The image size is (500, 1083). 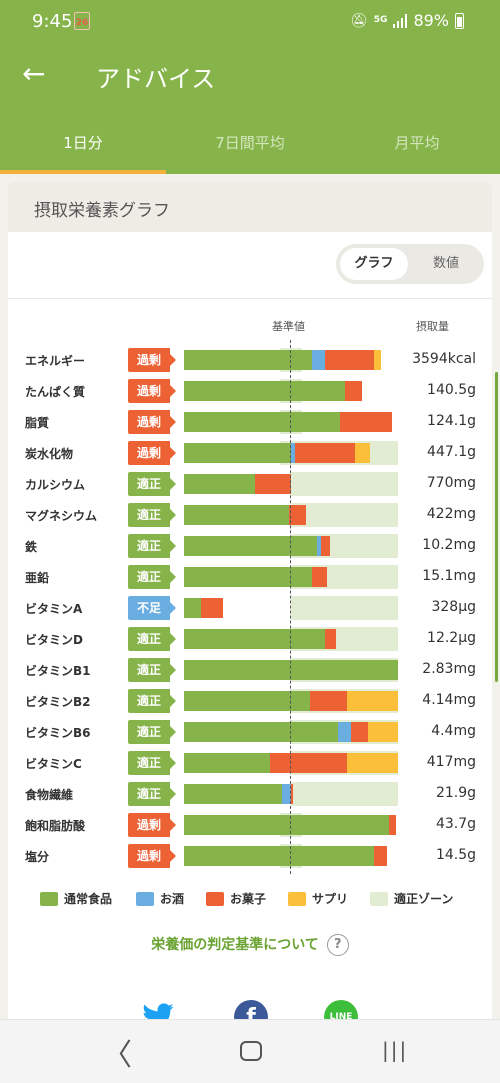 I want to click on nutrient-name: 脂質, so click(x=37, y=423).